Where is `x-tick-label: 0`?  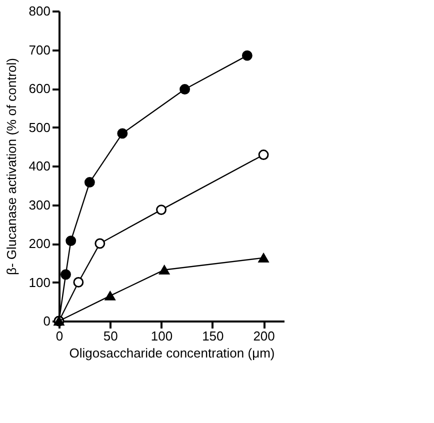 x-tick-label: 0 is located at coordinates (60, 336).